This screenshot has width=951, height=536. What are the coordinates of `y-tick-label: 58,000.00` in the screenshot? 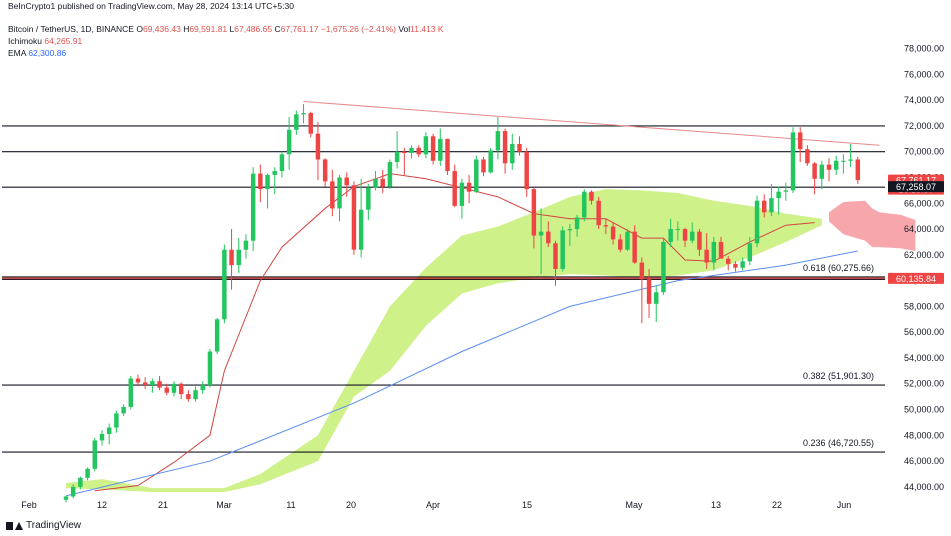 It's located at (924, 306).